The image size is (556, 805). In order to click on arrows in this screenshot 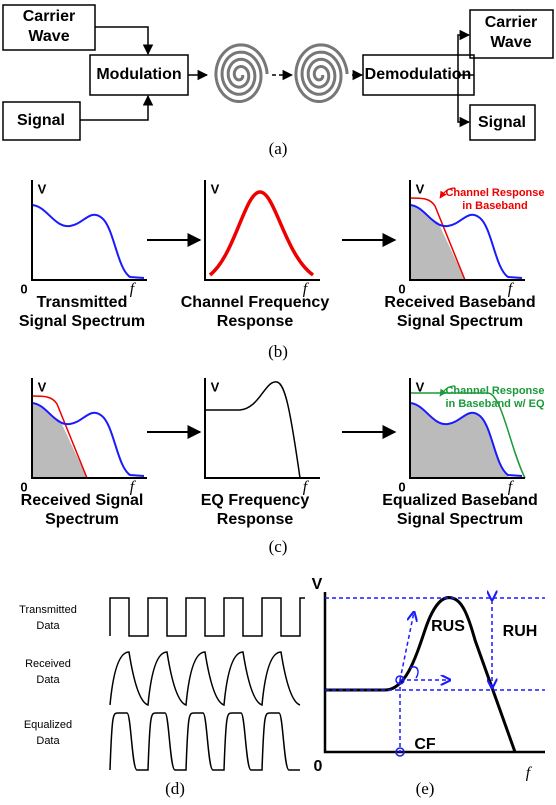, I will do `click(277, 77)`.